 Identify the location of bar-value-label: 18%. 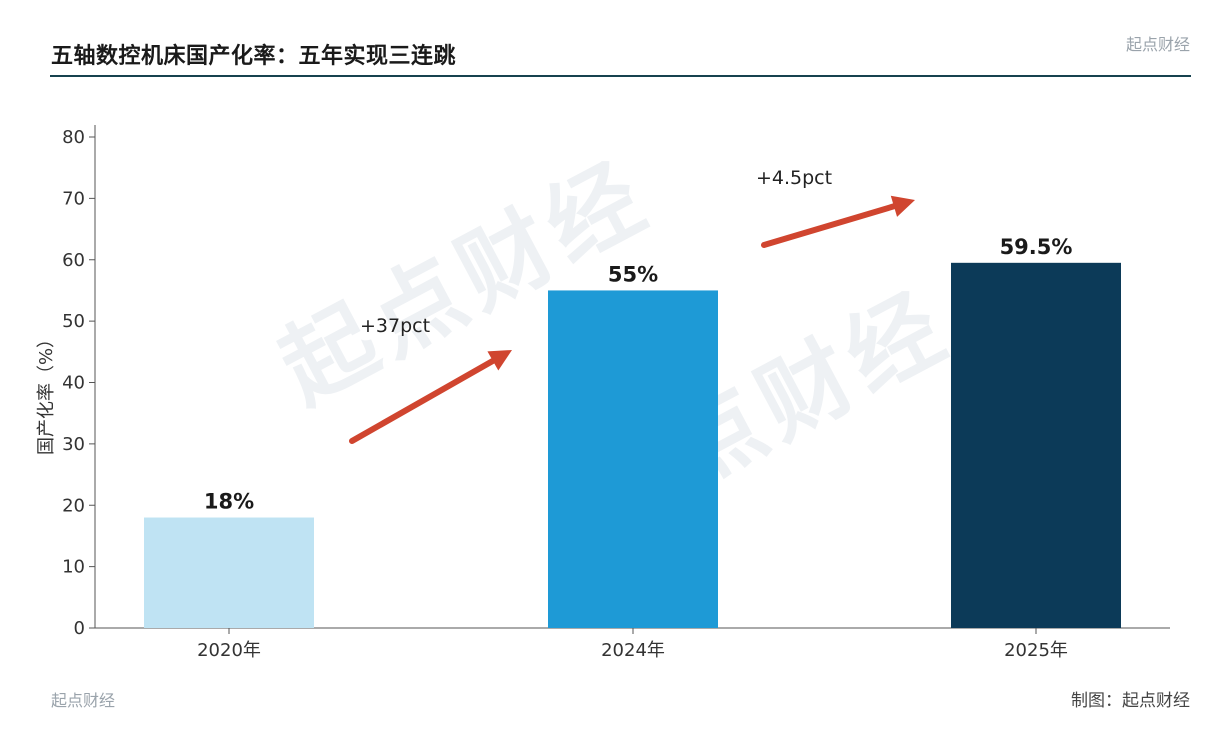
(229, 502).